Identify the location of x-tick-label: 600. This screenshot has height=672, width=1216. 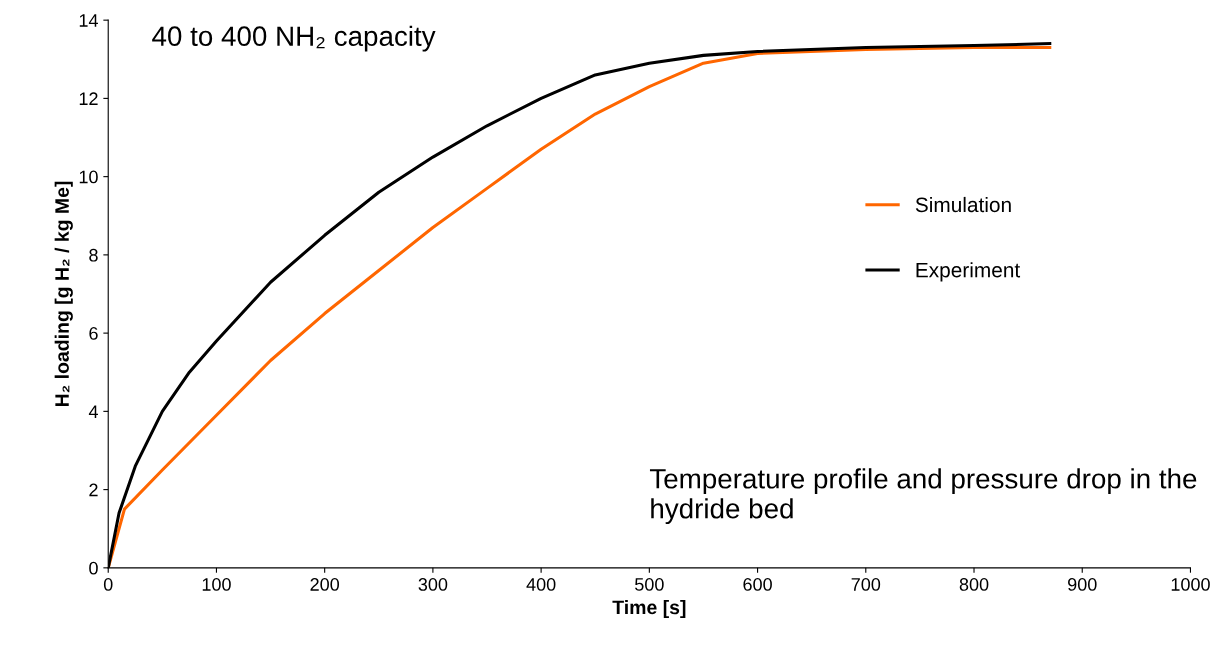
(757, 584).